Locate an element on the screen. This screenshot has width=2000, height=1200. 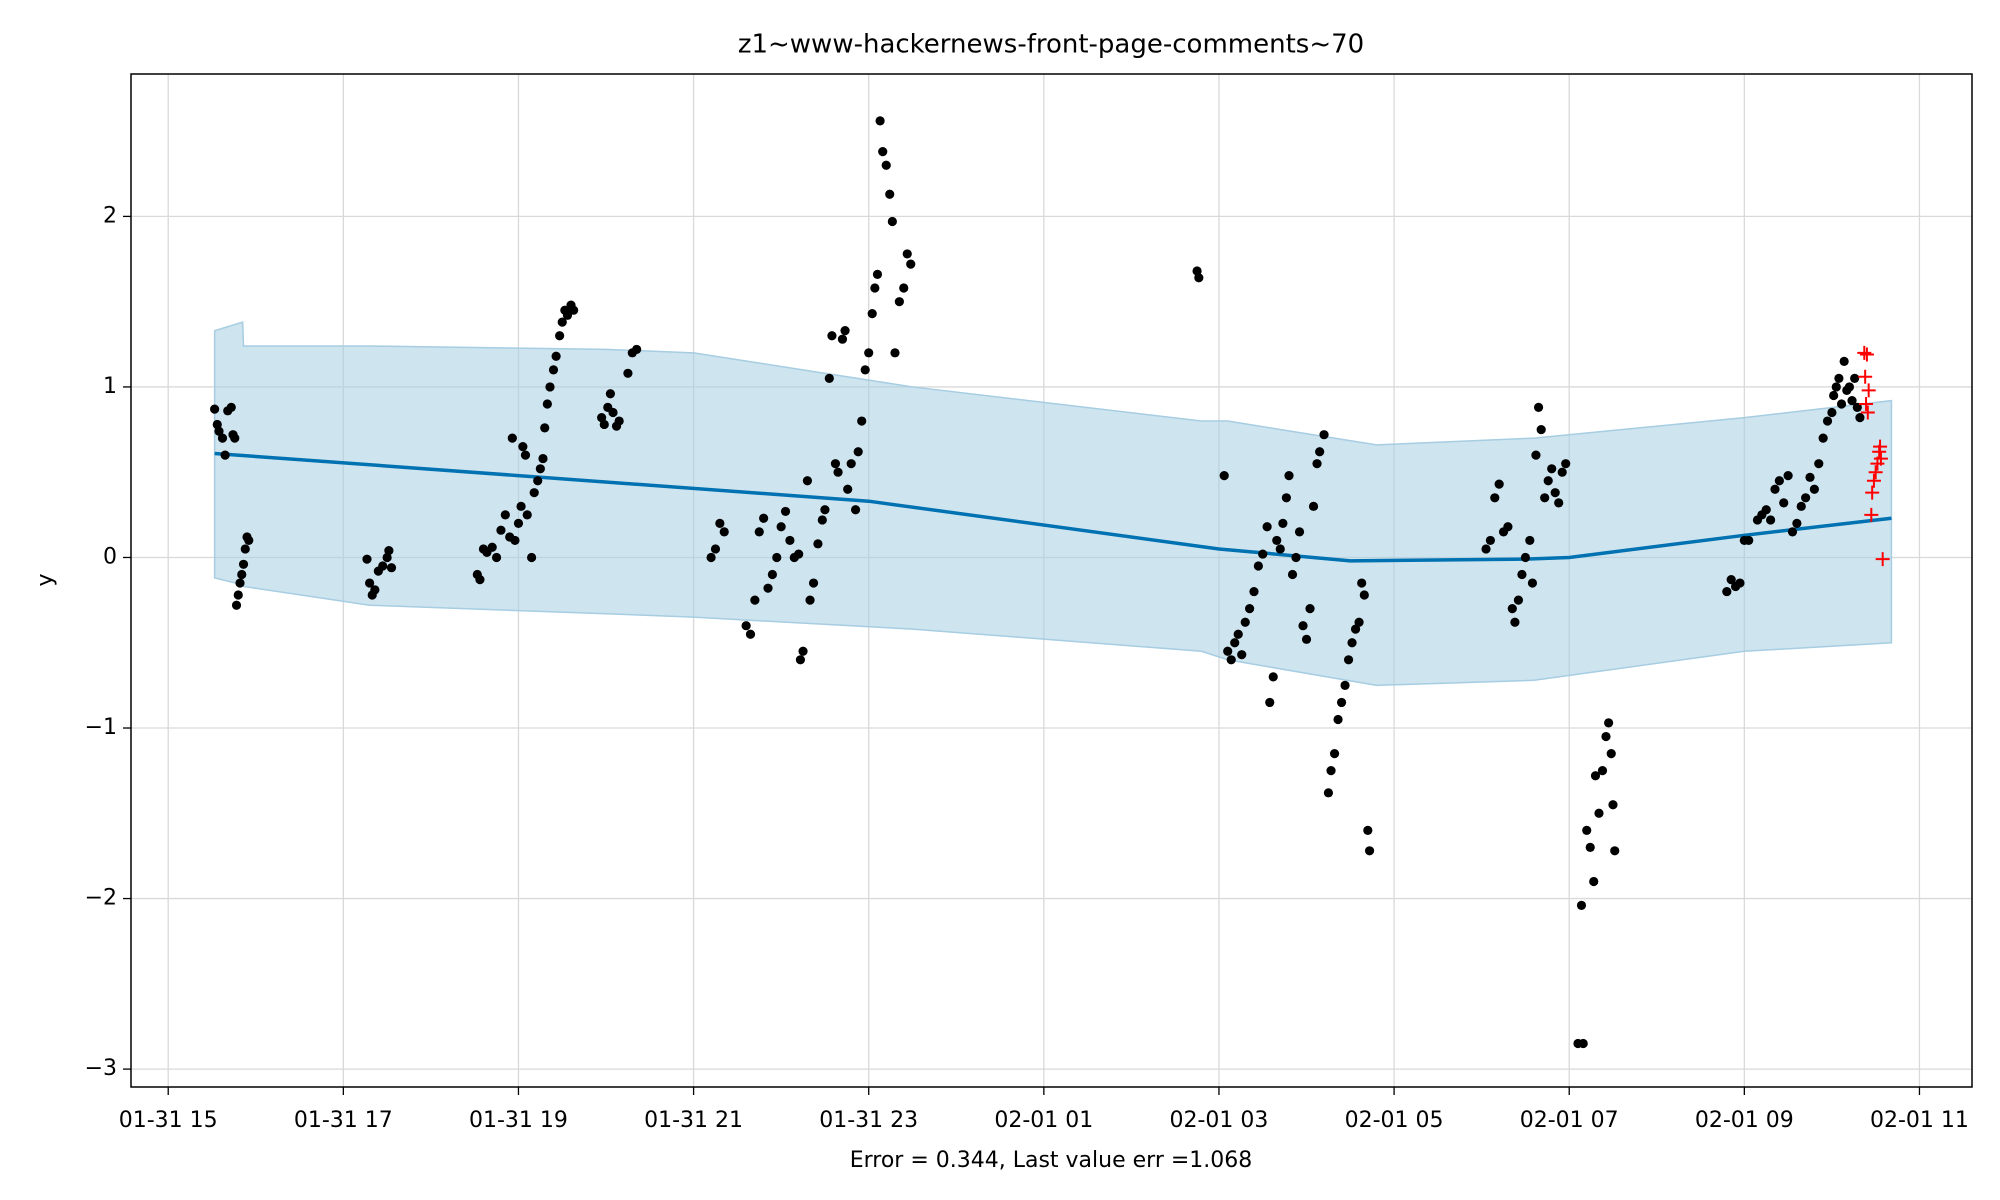
x-tick-label: 02-01 01 is located at coordinates (1043, 1120).